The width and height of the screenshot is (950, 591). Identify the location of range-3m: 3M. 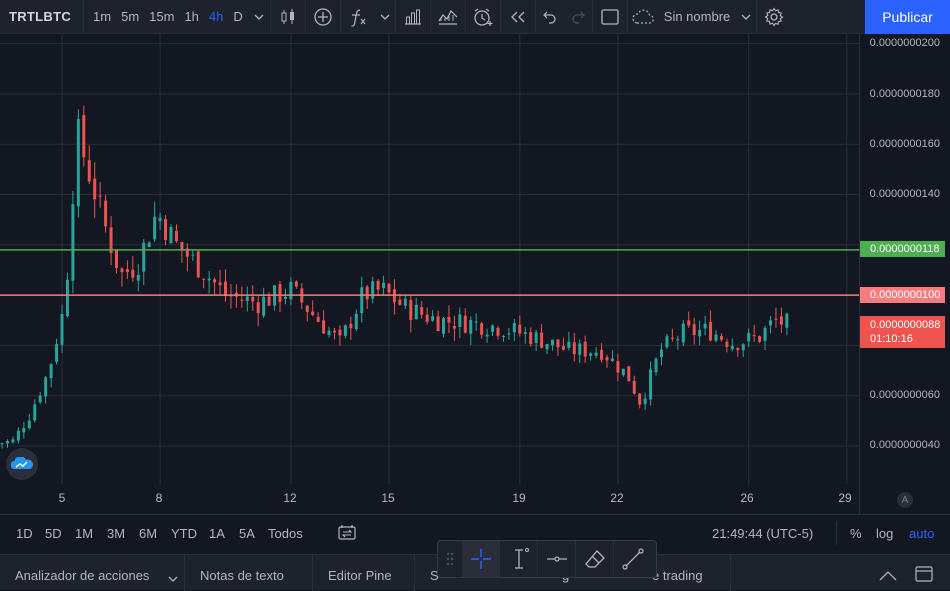
(116, 533).